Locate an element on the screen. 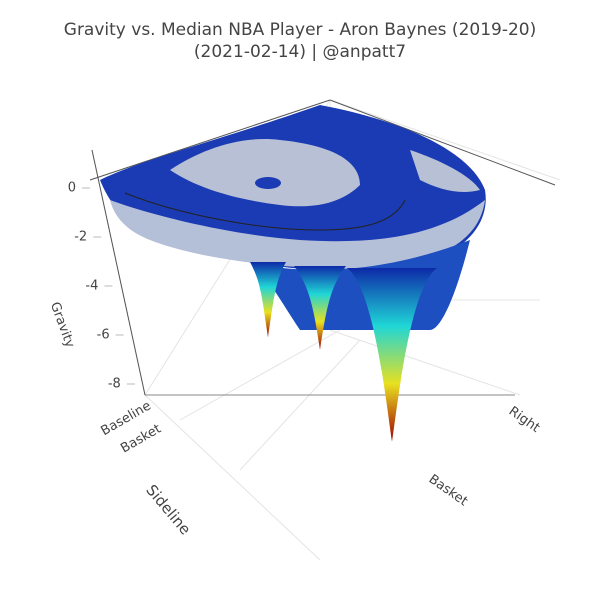  chart-subtitle: (2021-02-14) | @anpatt7 is located at coordinates (300, 52).